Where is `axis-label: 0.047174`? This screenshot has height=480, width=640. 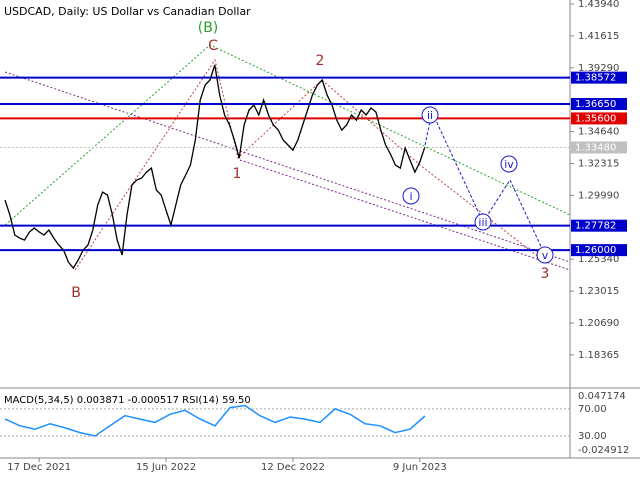
axis-label: 0.047174 is located at coordinates (602, 396).